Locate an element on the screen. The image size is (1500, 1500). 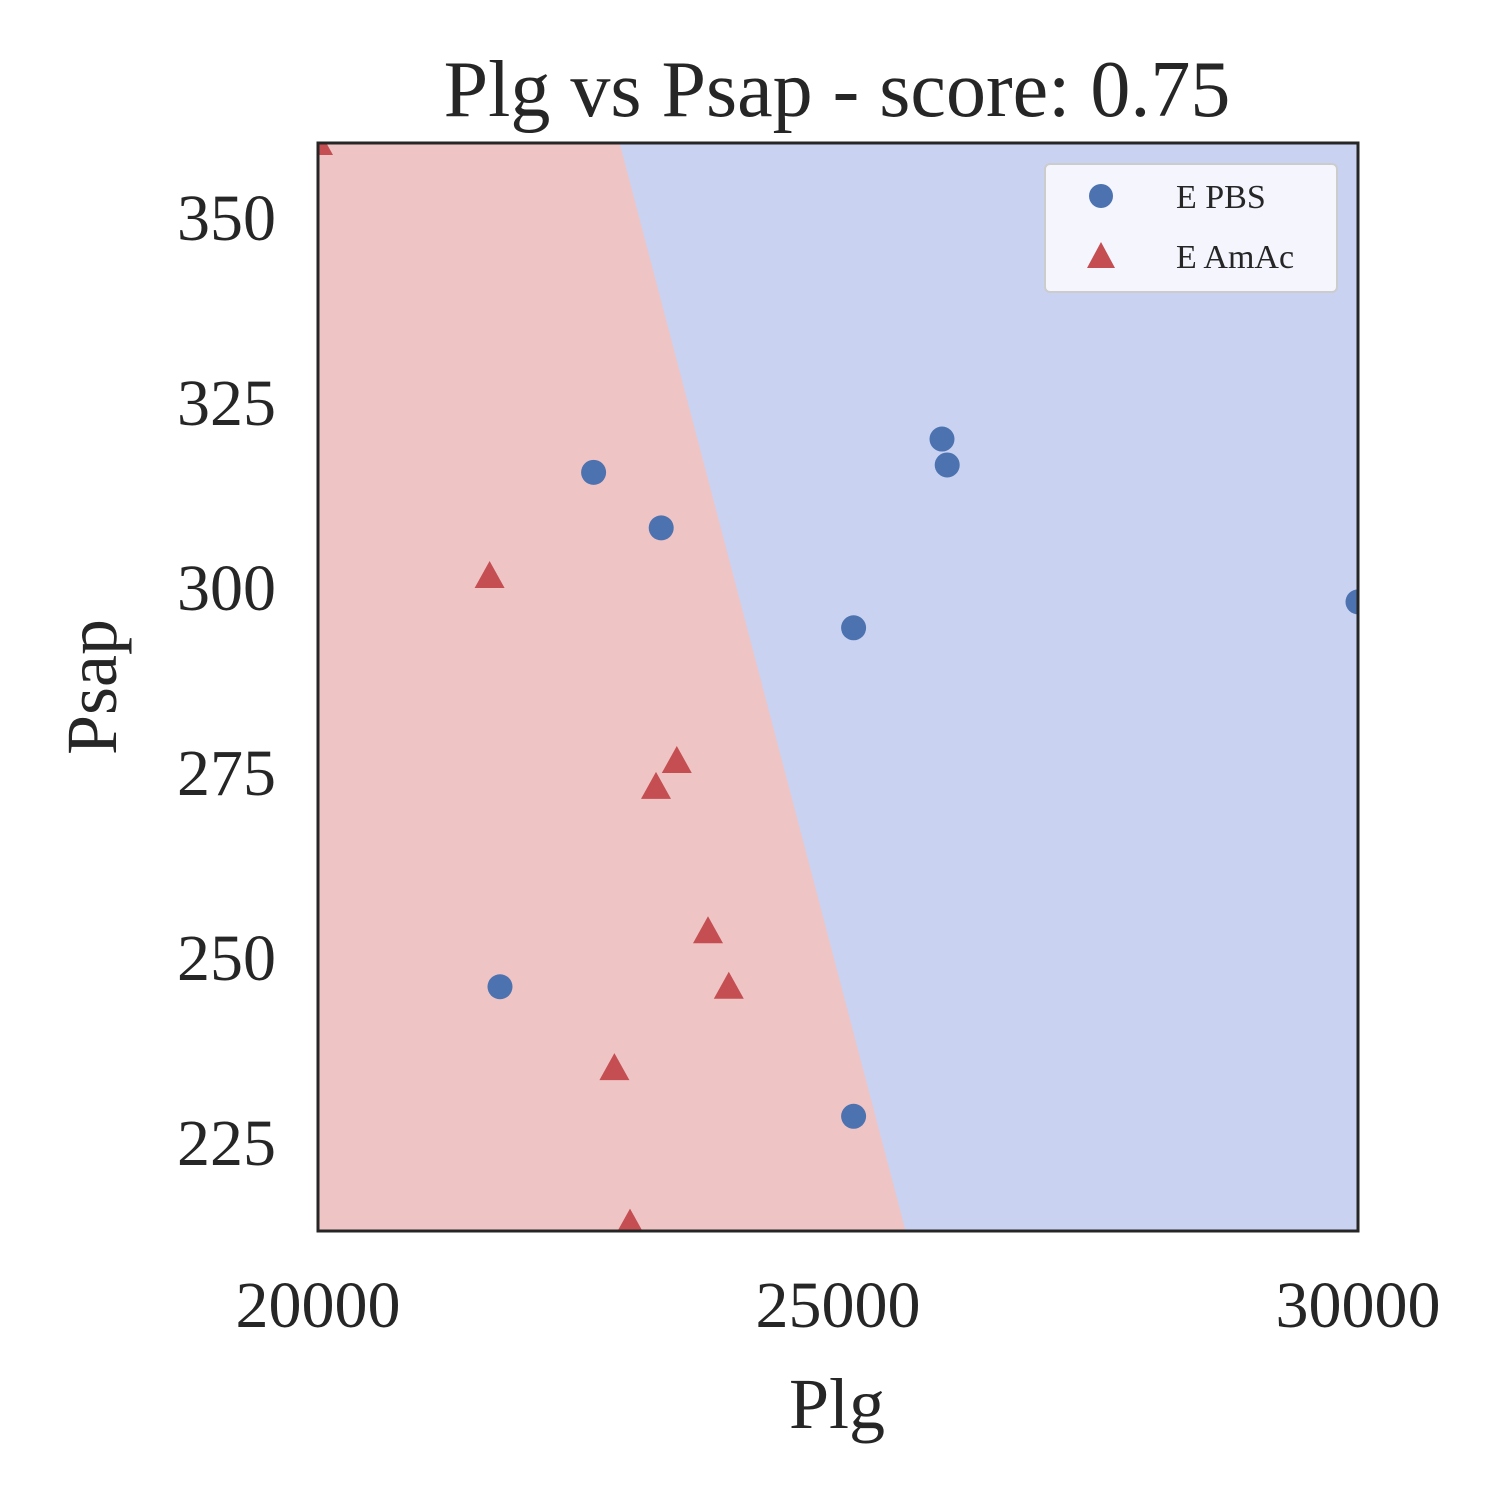
y-tick-label: 225 is located at coordinates (226, 1143).